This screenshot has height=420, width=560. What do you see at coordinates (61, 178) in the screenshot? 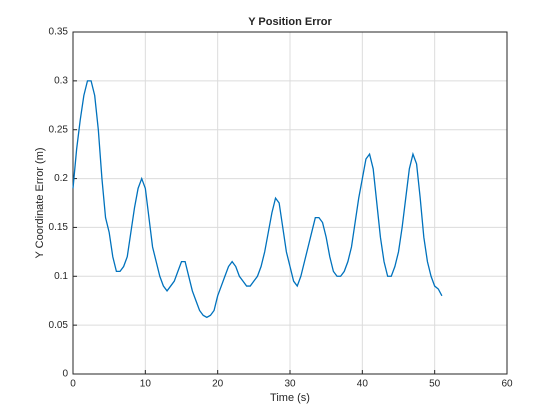
I see `y-tick-label: 0.2` at bounding box center [61, 178].